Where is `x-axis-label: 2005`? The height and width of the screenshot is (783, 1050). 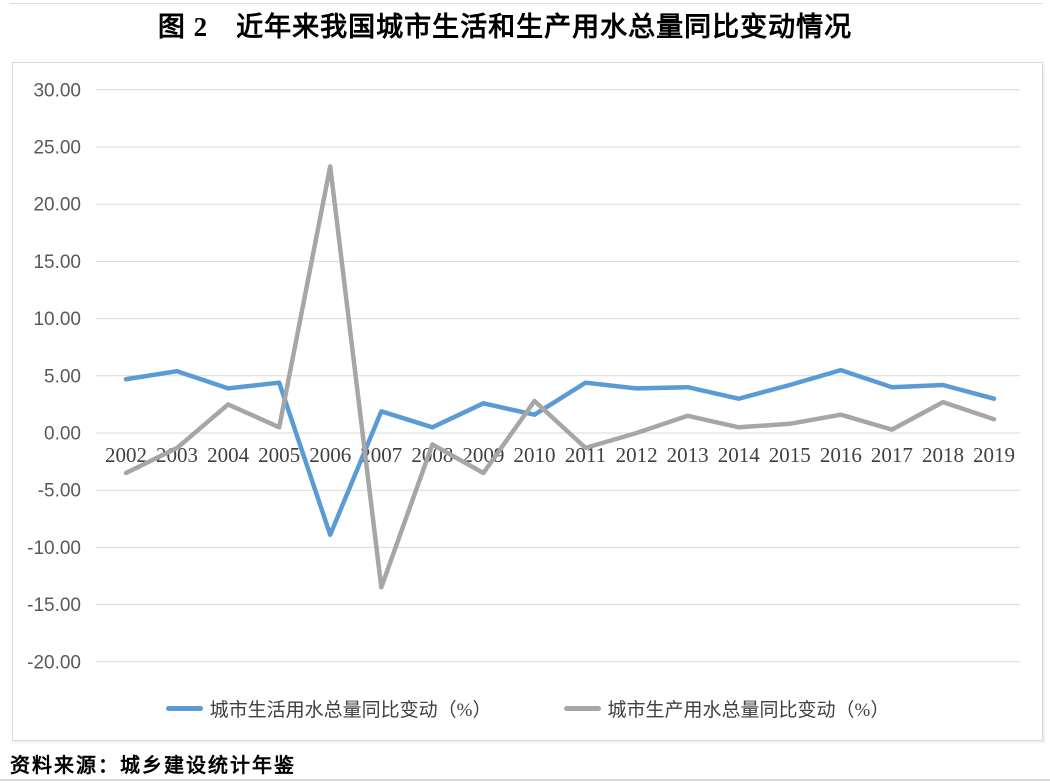 x-axis-label: 2005 is located at coordinates (279, 455).